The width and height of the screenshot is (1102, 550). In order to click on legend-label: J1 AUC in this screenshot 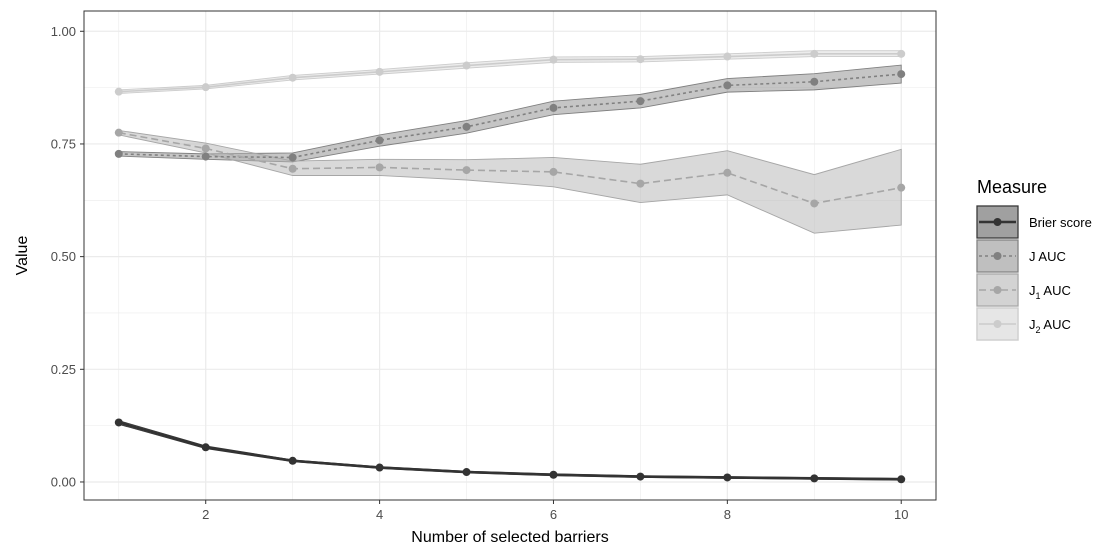, I will do `click(1050, 292)`.